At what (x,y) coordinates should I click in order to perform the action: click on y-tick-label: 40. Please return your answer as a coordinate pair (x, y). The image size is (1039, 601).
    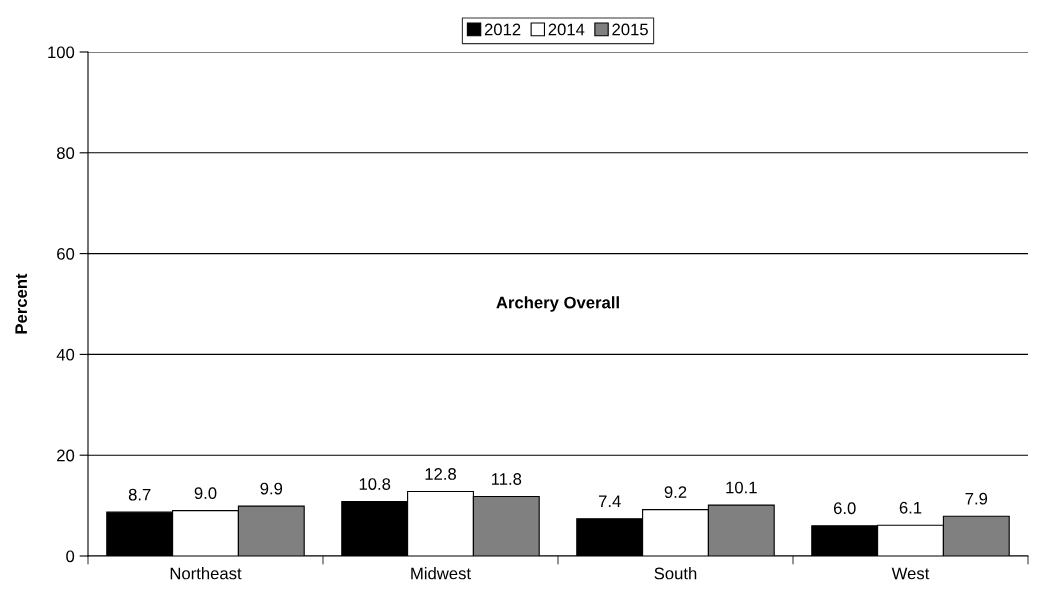
    Looking at the image, I should click on (65, 354).